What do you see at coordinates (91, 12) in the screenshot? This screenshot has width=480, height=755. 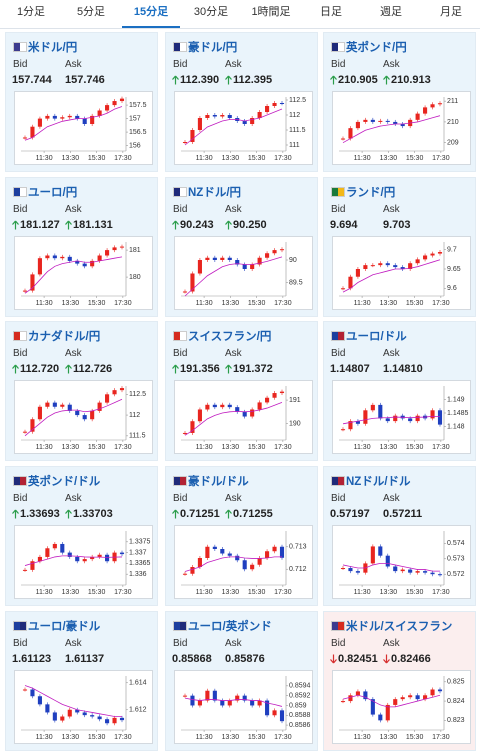 I see `tab: 5分足` at bounding box center [91, 12].